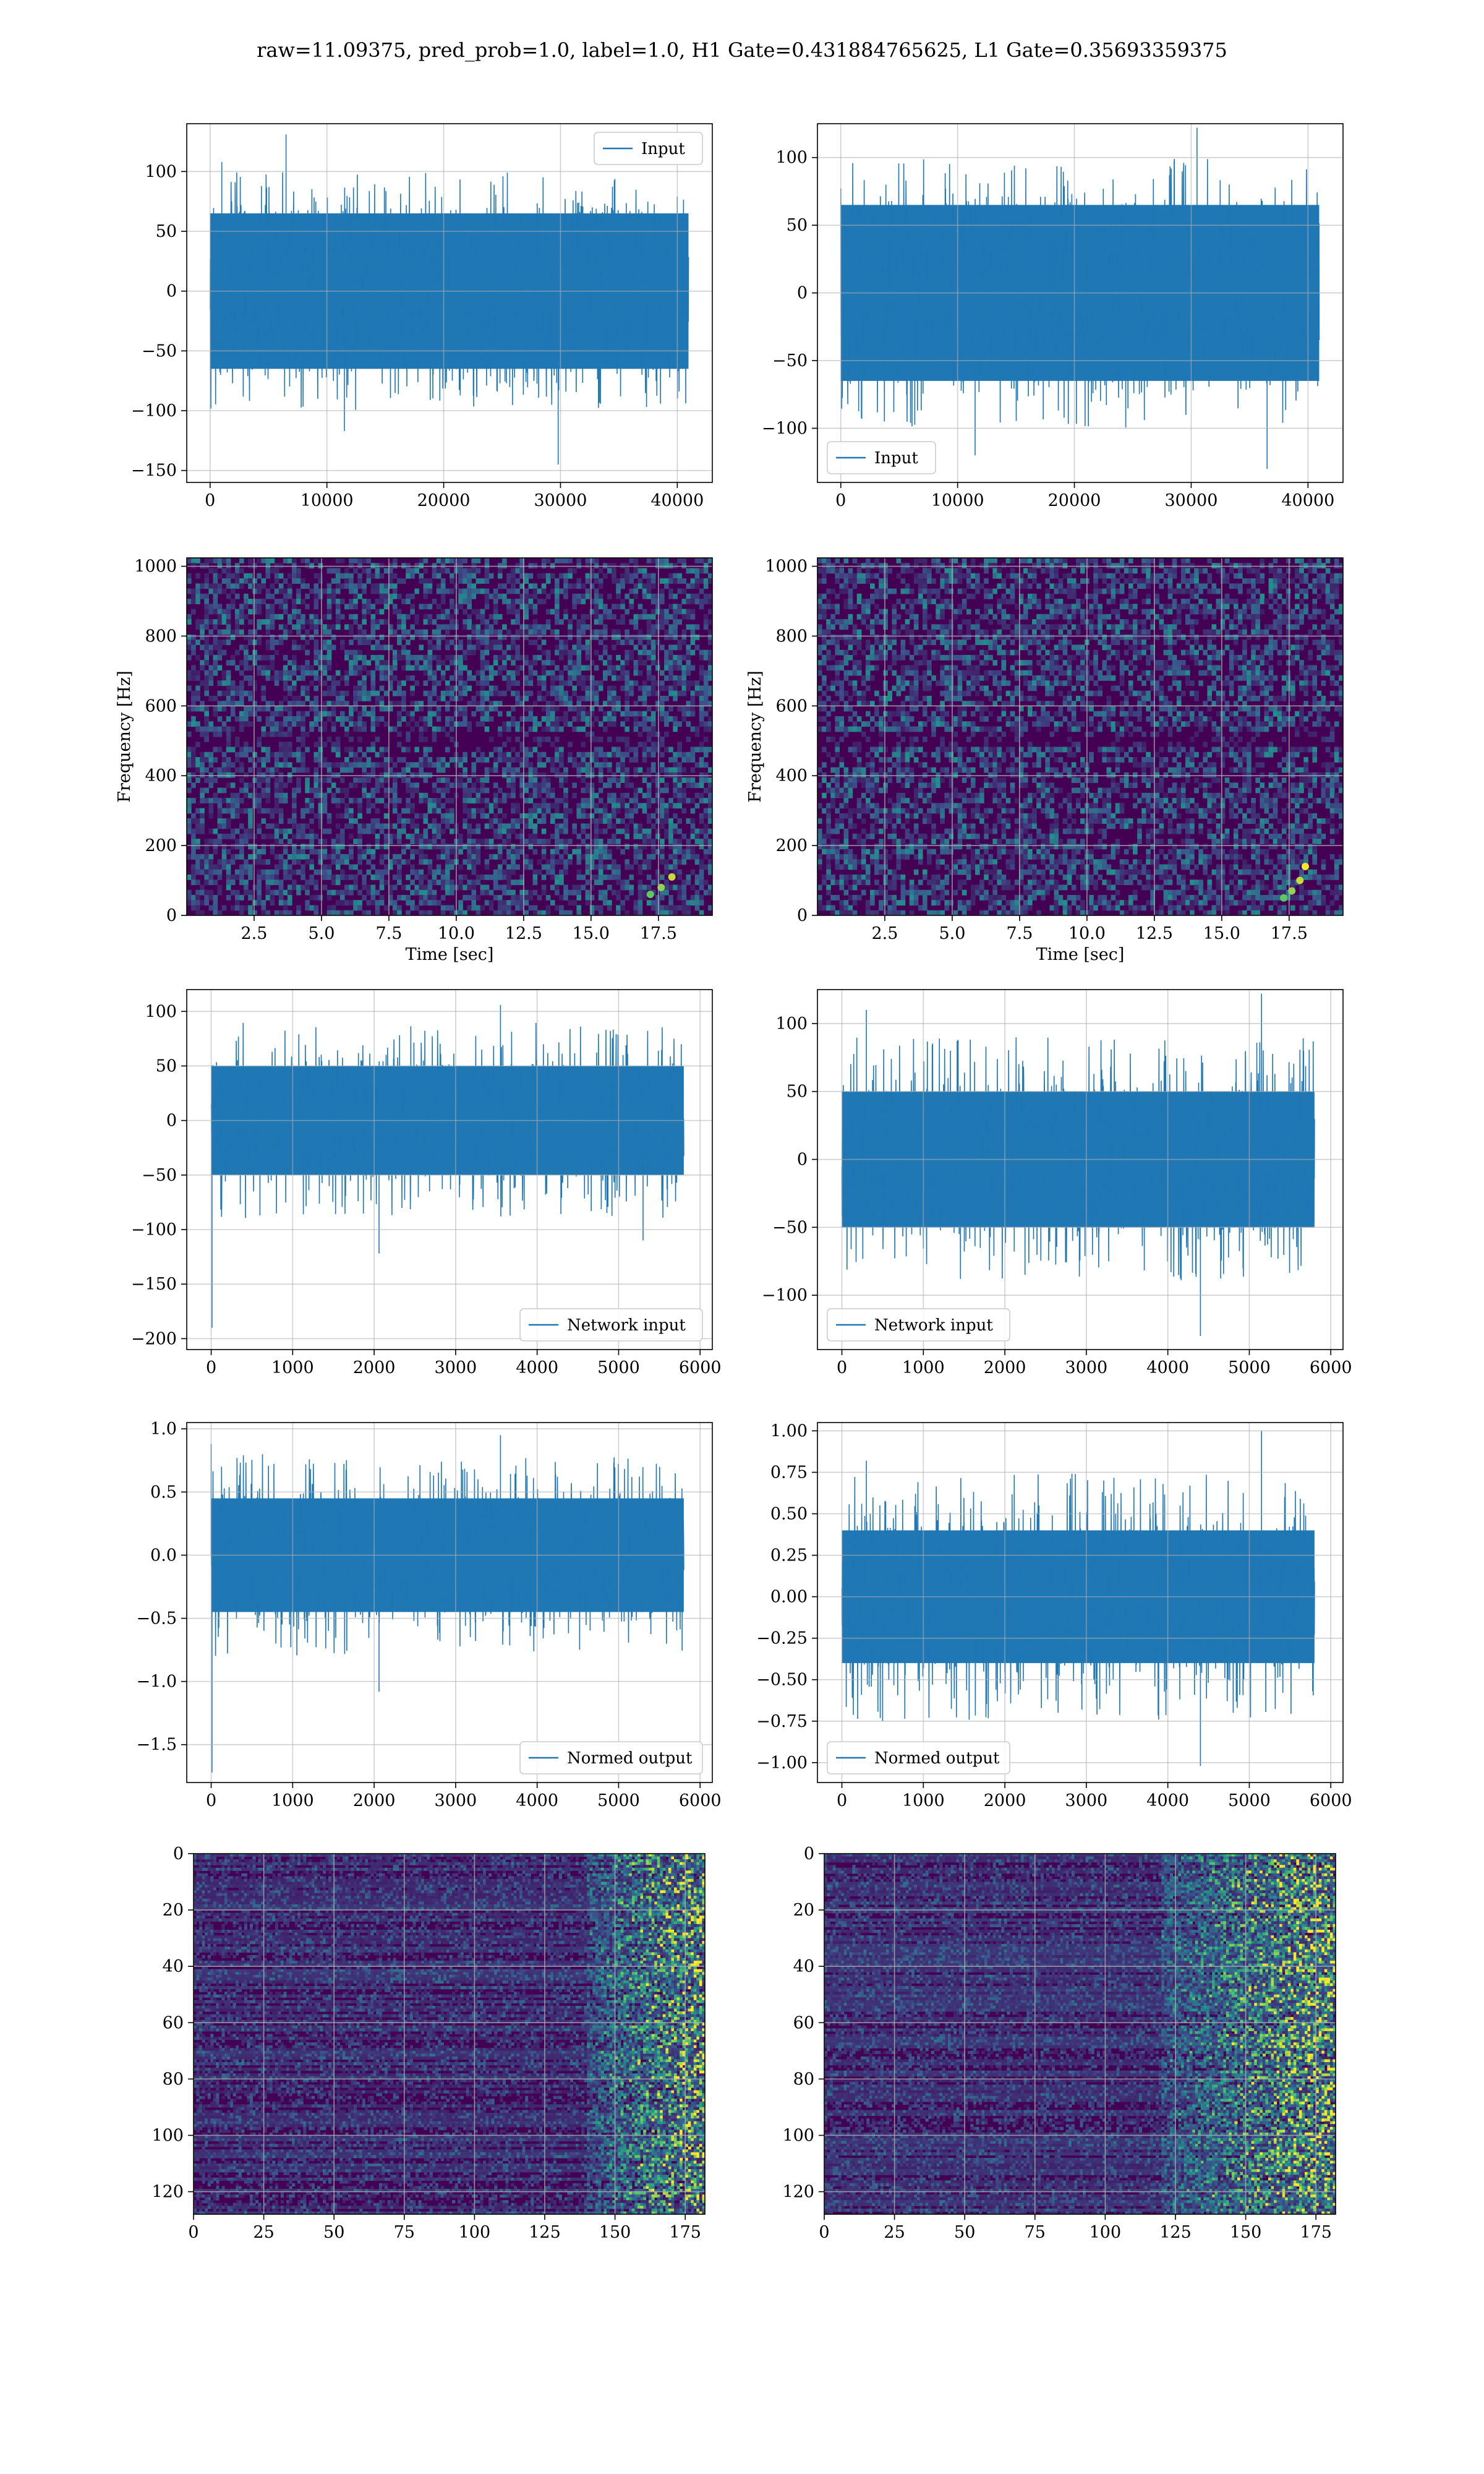  I want to click on h1-feature-map-ytick-label: 20, so click(173, 1911).